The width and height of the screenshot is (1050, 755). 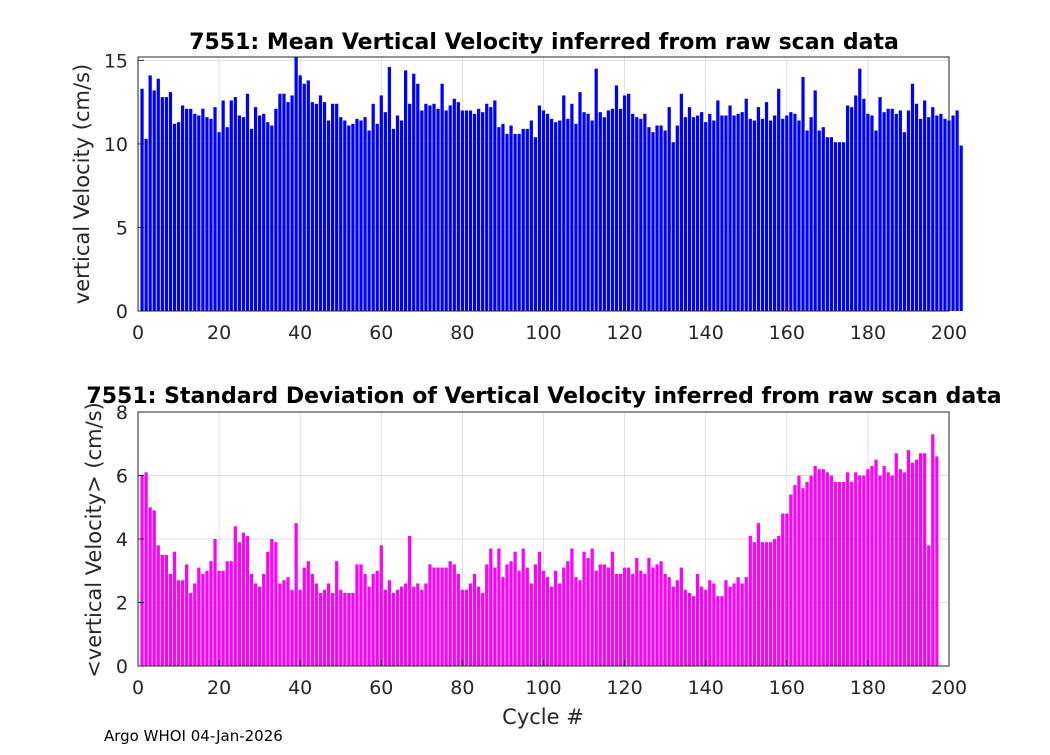 I want to click on x-tick-labels: 0 20 40 60 80 100 120 140 160 180 200, so click(x=549, y=324).